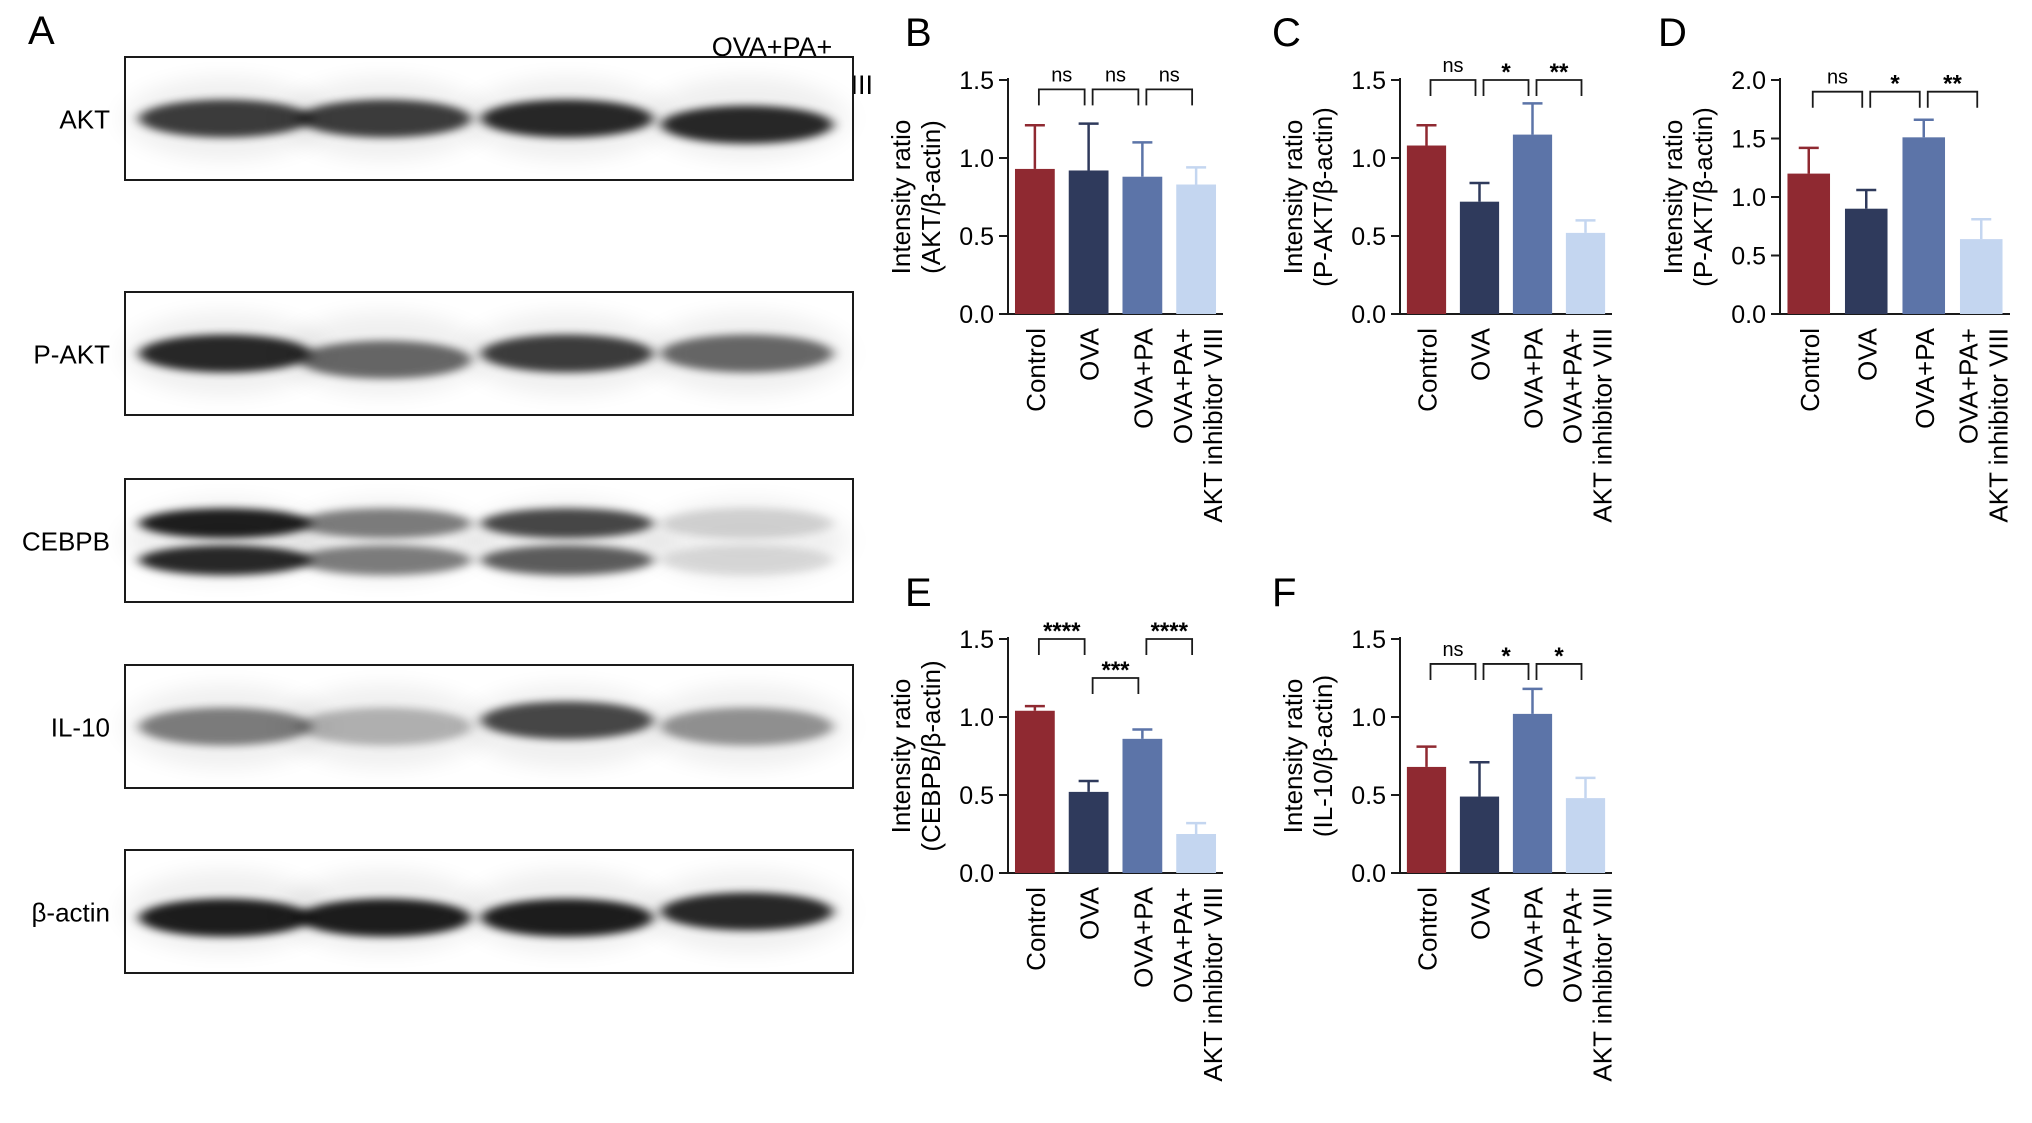 The width and height of the screenshot is (2032, 1123). What do you see at coordinates (918, 33) in the screenshot?
I see `panel-letter-B: B` at bounding box center [918, 33].